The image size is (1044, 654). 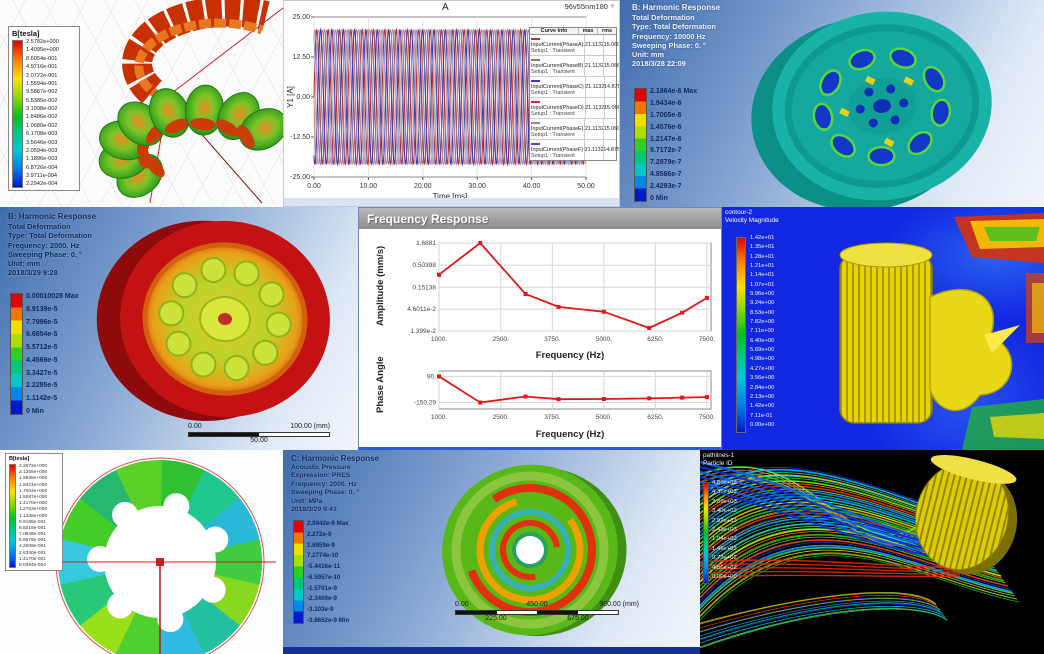 I want to click on curve-rms: 14.8750, so click(x=611, y=87).